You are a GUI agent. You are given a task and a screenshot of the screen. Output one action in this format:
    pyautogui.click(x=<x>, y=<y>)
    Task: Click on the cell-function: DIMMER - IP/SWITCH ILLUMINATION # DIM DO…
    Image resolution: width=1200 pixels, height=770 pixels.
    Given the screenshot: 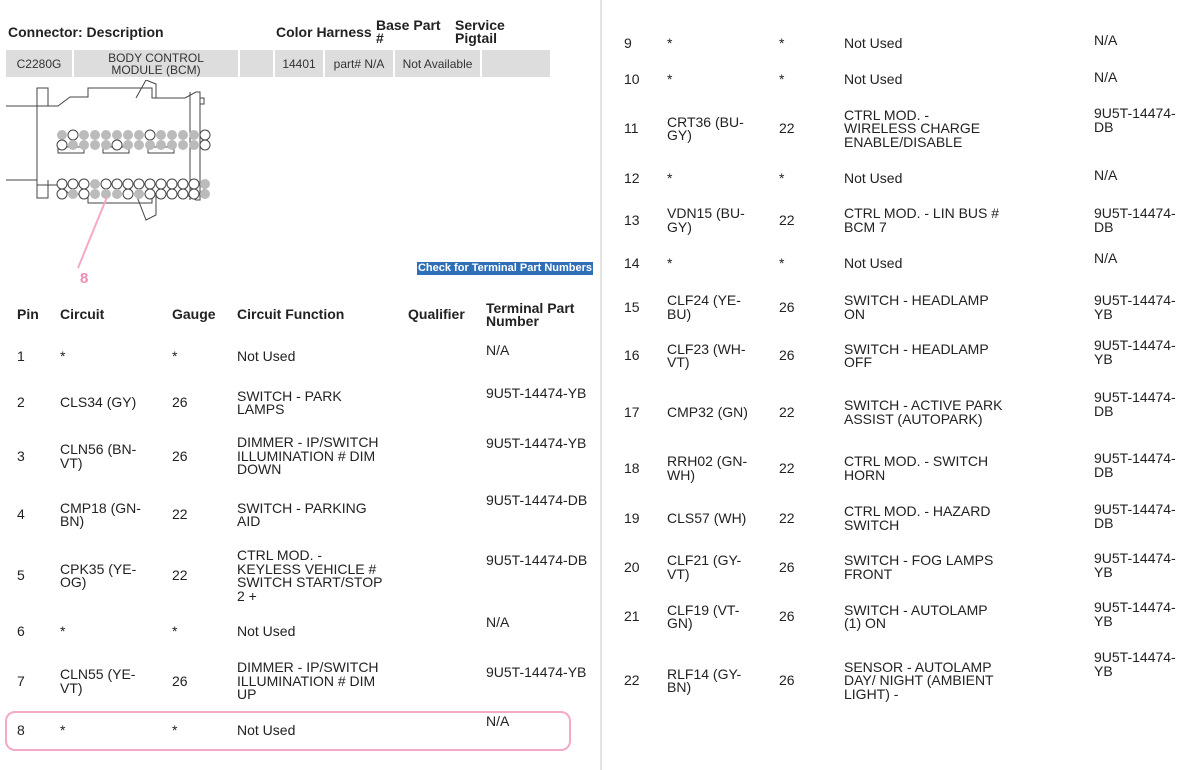 What is the action you would take?
    pyautogui.click(x=308, y=456)
    